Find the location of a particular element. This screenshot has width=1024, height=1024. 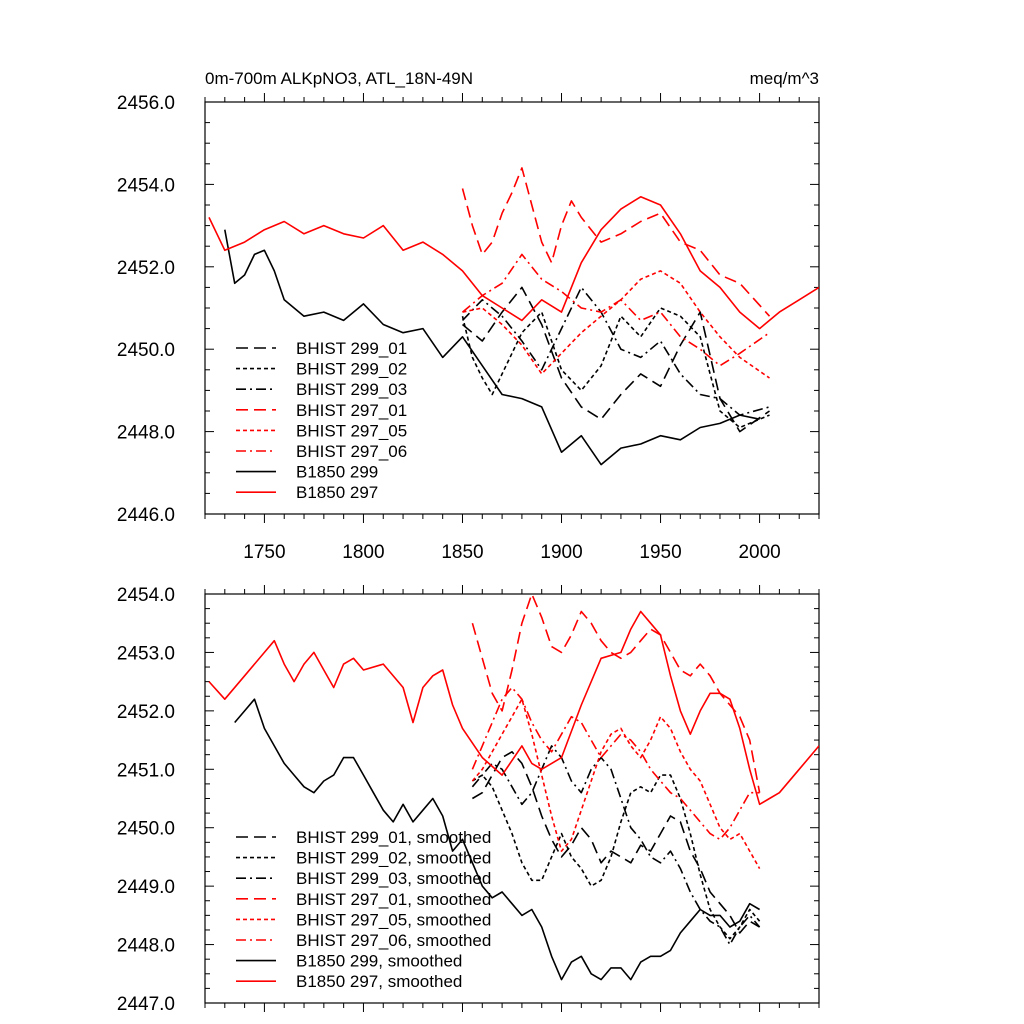

legend-label: B1850 297, smoothed is located at coordinates (379, 981).